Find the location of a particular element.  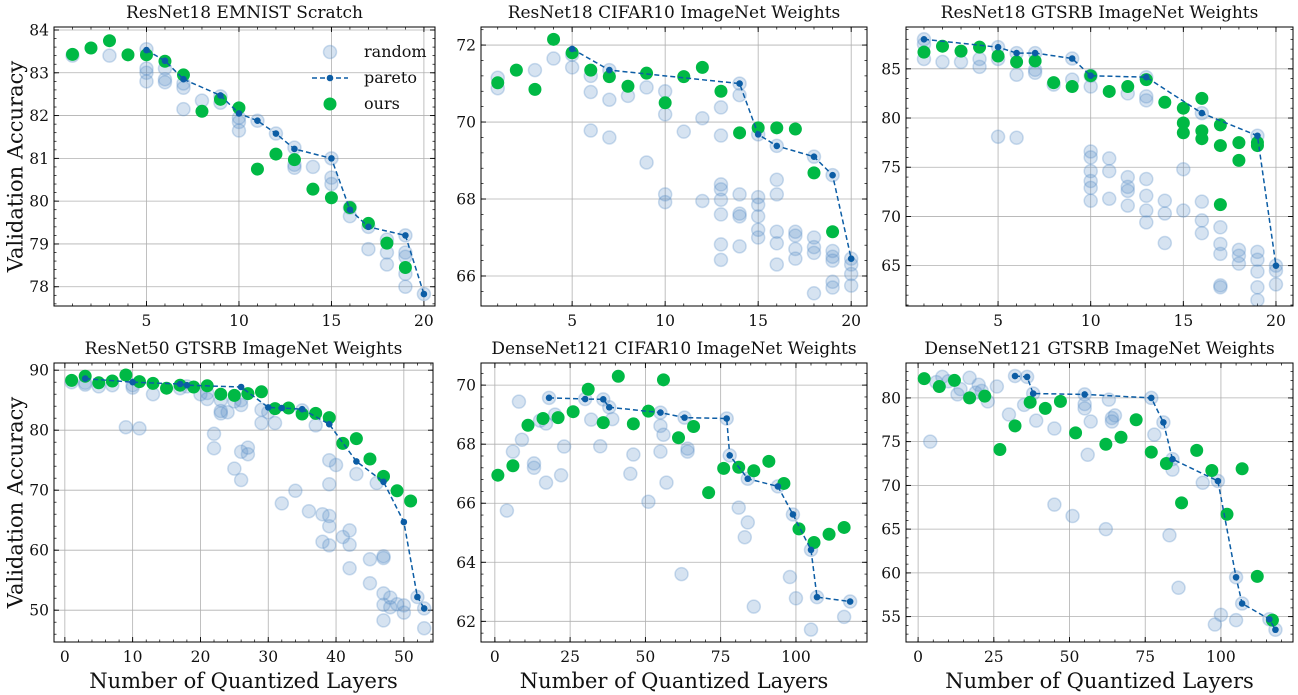

y-tick-label: 78 is located at coordinates (39, 287).